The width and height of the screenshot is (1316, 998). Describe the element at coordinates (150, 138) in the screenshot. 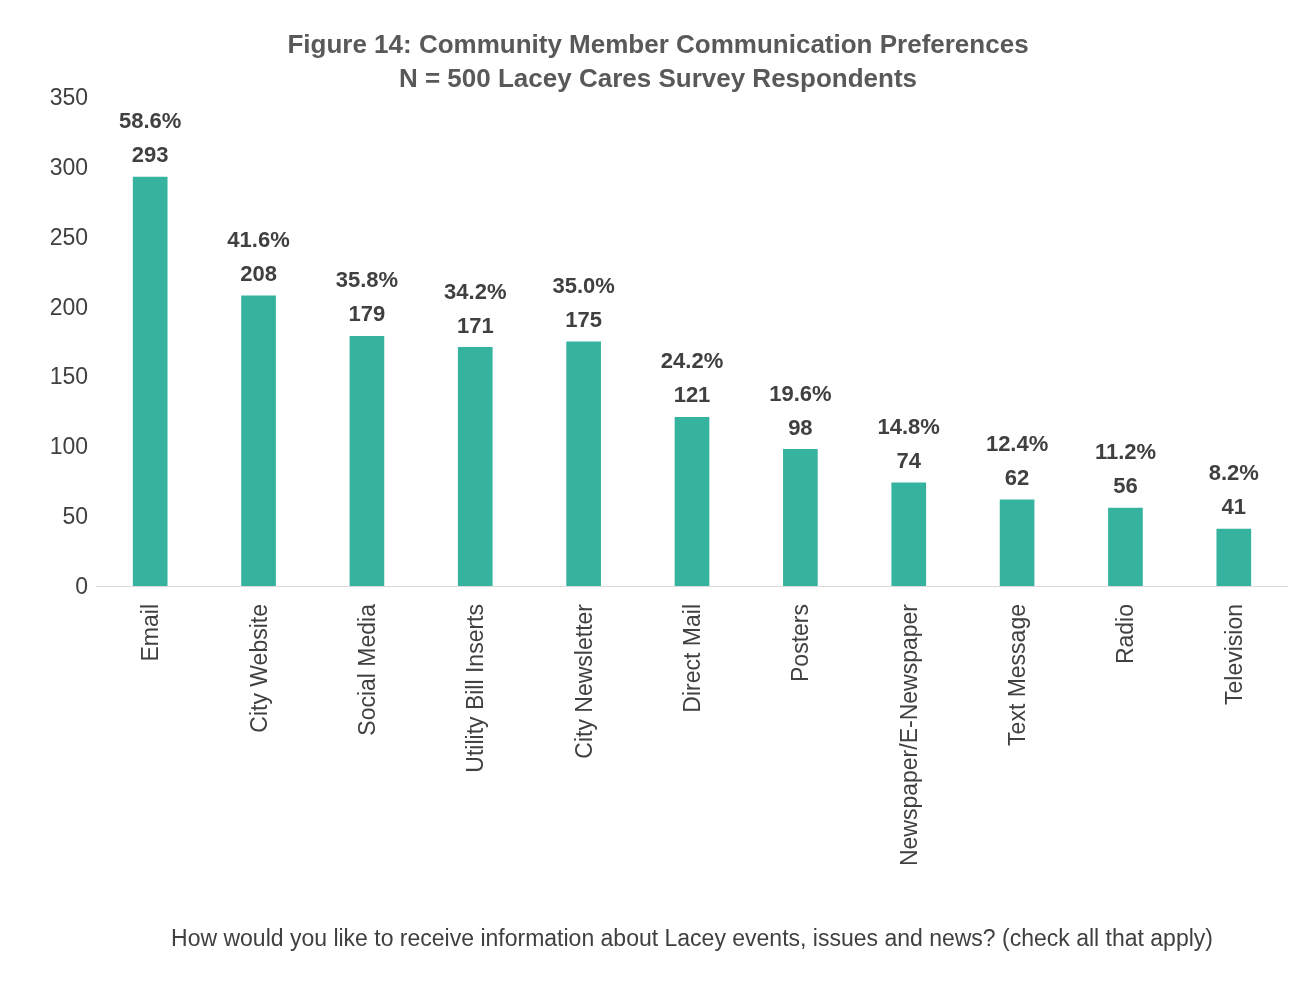

I see `data-label: 58.6% 293` at that location.